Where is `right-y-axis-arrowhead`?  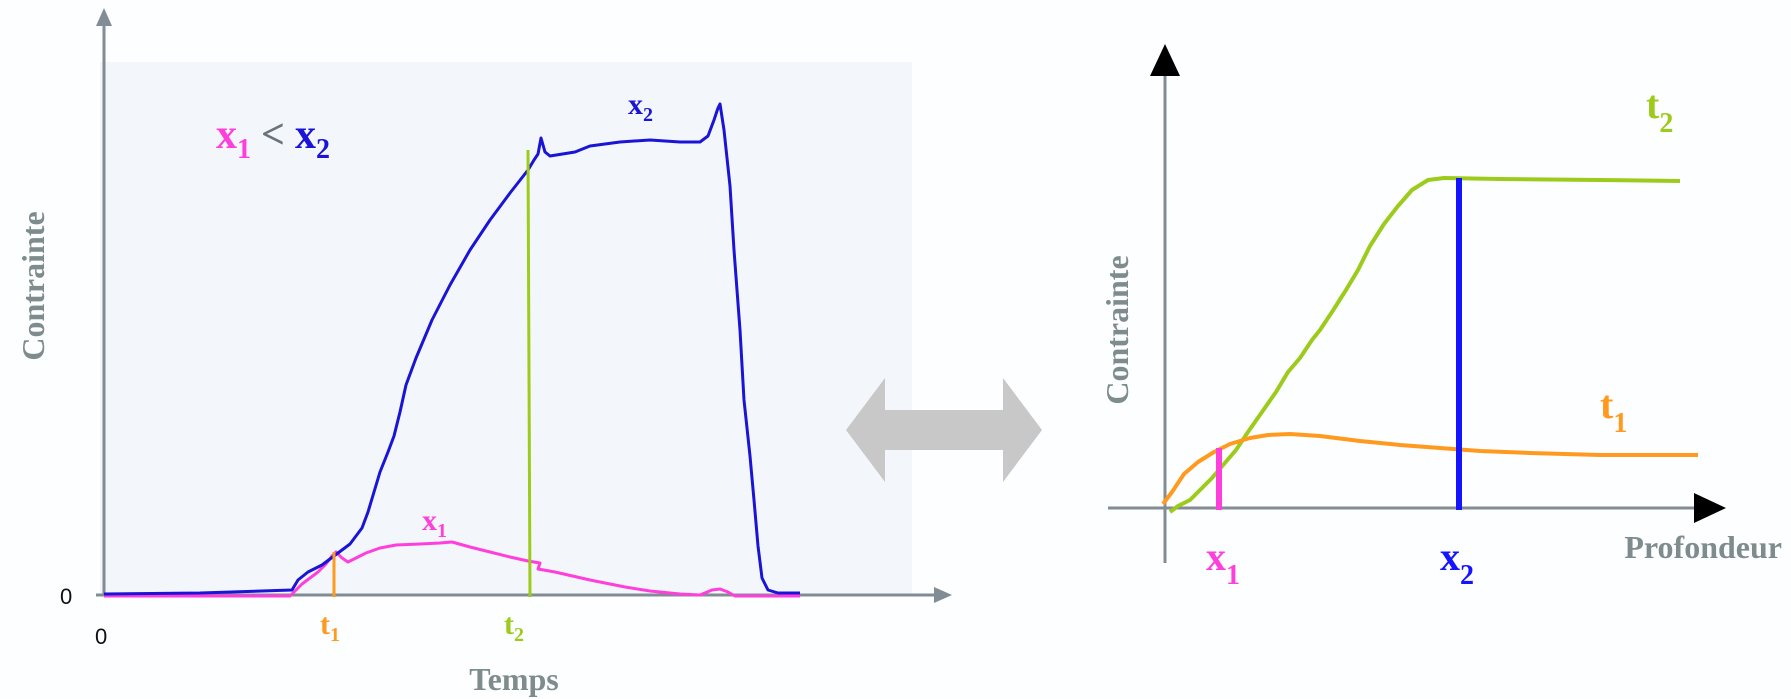 right-y-axis-arrowhead is located at coordinates (1165, 60).